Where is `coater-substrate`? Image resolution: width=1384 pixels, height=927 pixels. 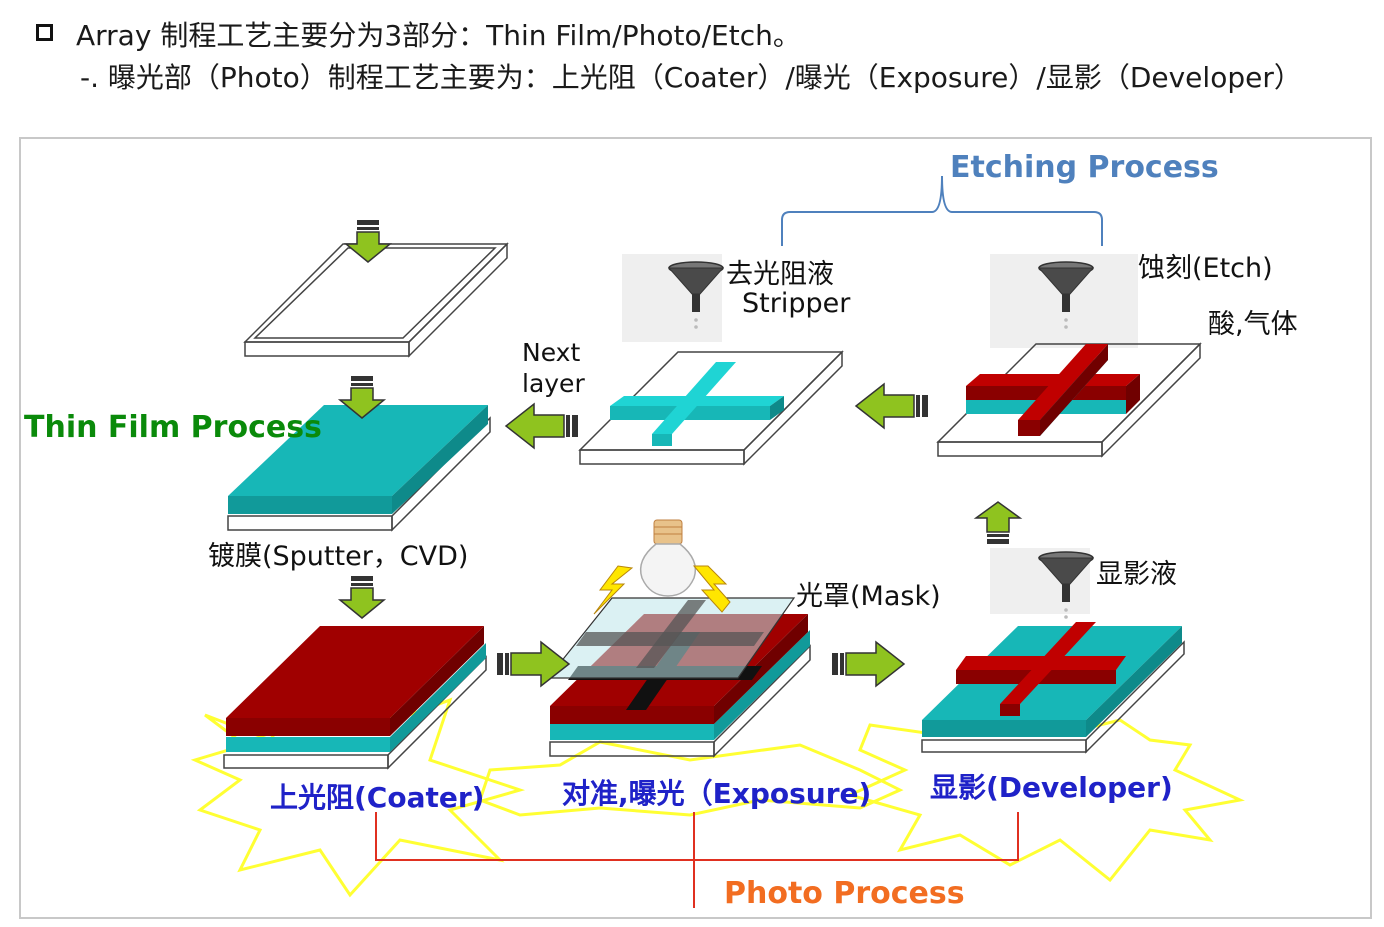
coater-substrate is located at coordinates (355, 698).